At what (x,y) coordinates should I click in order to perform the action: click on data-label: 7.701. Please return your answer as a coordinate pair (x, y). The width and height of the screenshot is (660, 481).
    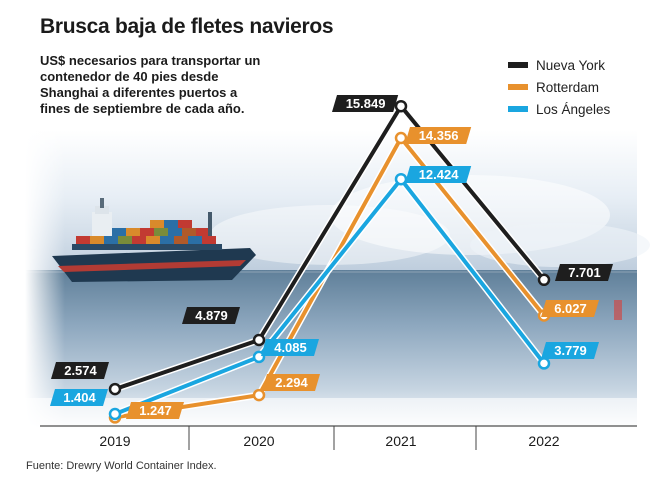
    Looking at the image, I should click on (584, 272).